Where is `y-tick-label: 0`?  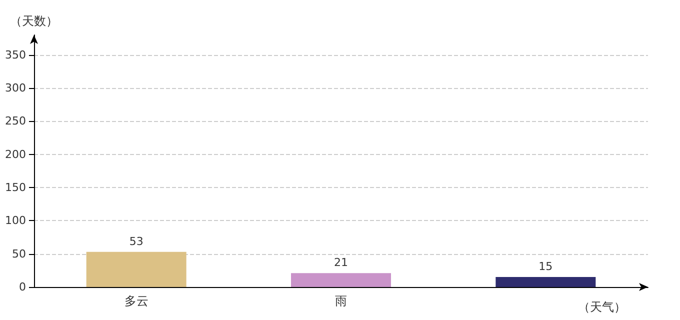 y-tick-label: 0 is located at coordinates (22, 287).